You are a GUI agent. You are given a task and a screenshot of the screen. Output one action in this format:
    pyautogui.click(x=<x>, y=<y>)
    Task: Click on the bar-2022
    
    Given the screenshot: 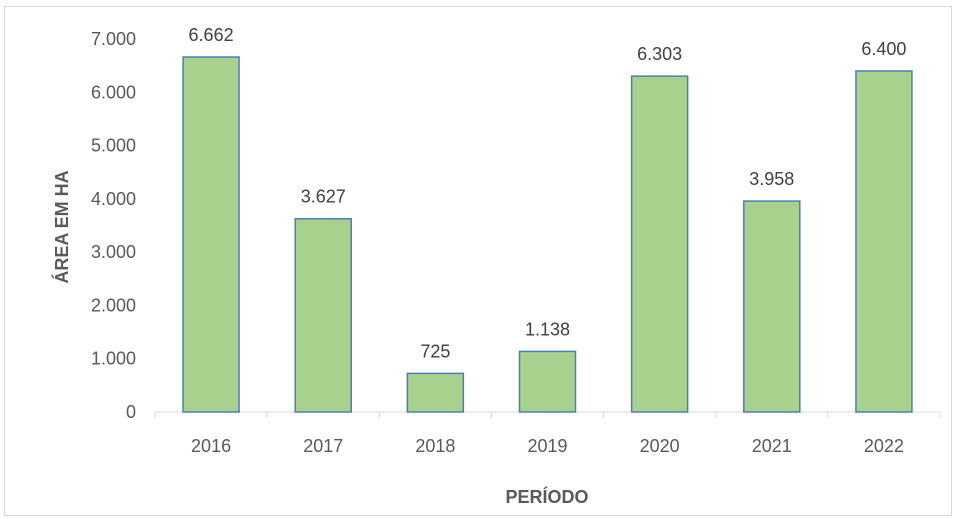 What is the action you would take?
    pyautogui.click(x=884, y=241)
    